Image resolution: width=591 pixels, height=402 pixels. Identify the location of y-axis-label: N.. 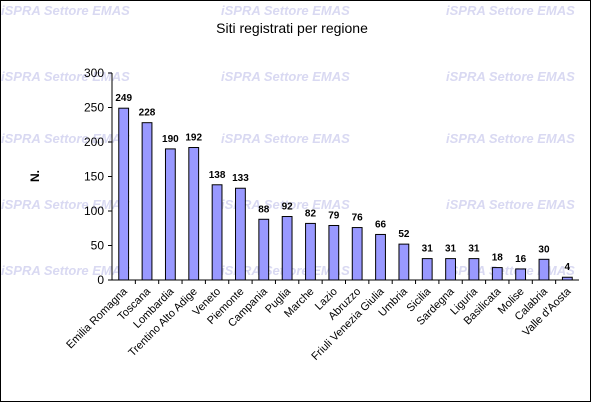
(35, 176).